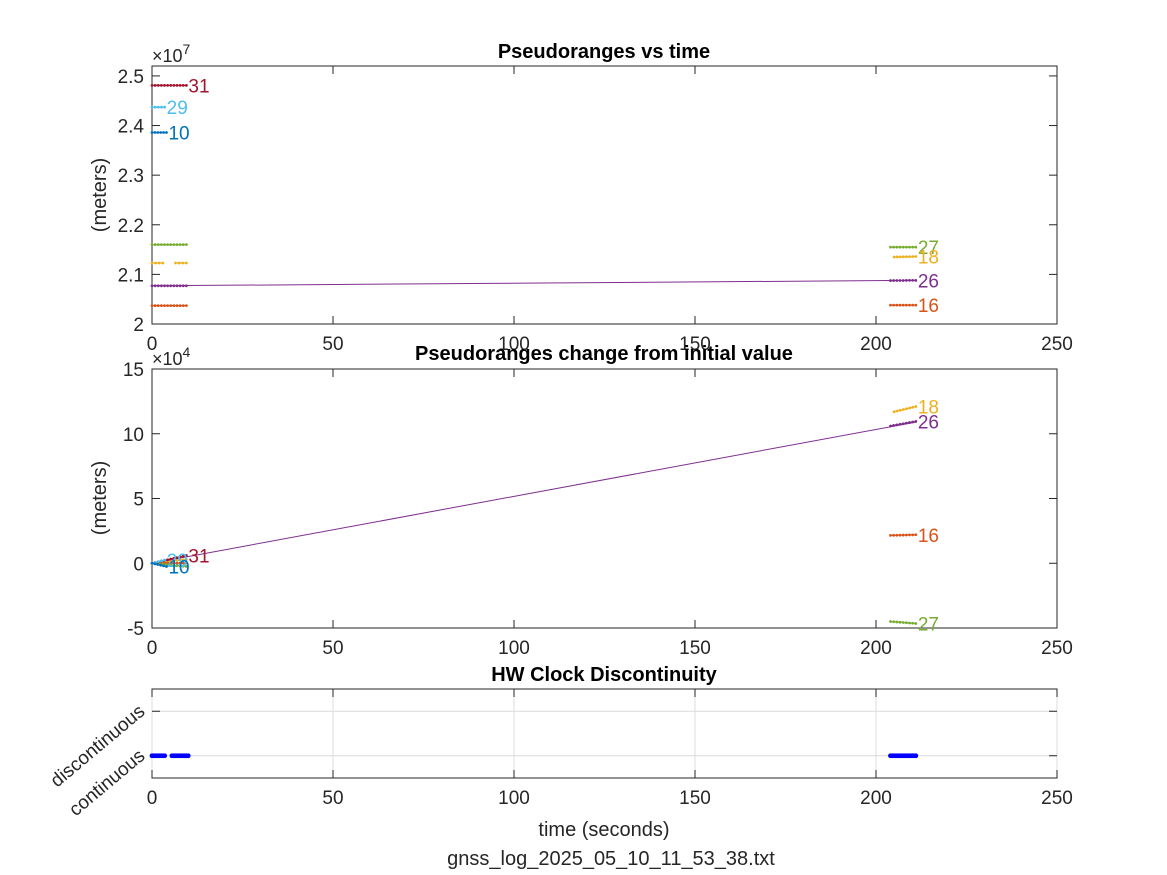 The width and height of the screenshot is (1167, 875). Describe the element at coordinates (332, 798) in the screenshot. I see `plot3-x-tick-label: 50` at that location.